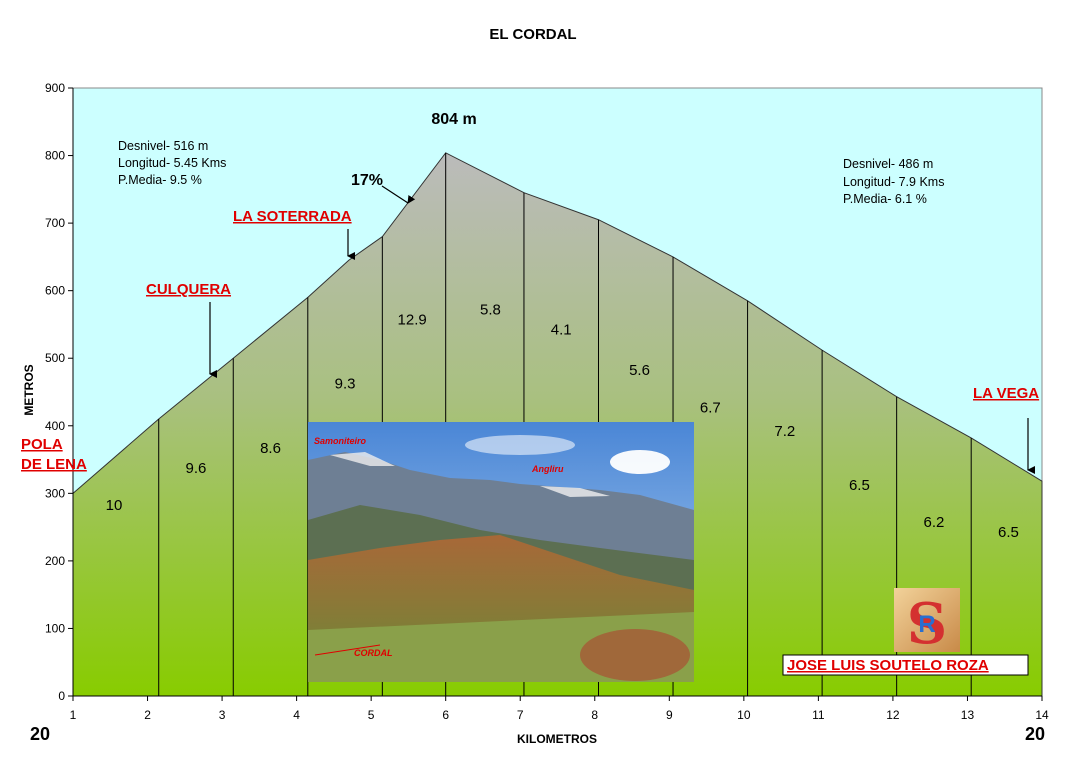 The height and width of the screenshot is (767, 1066). I want to click on max-grade-arrow, so click(398, 194).